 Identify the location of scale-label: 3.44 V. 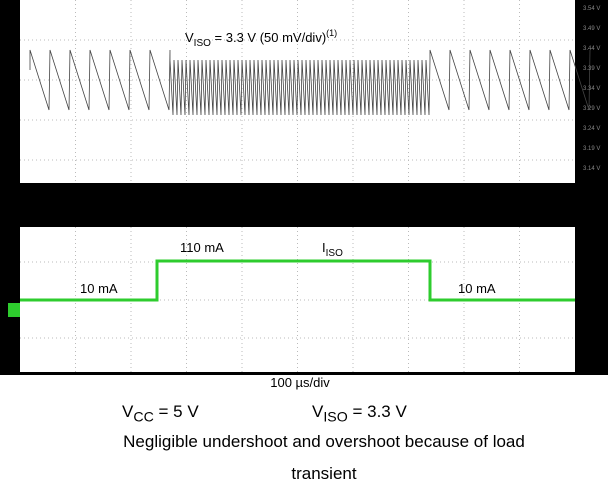
(591, 49).